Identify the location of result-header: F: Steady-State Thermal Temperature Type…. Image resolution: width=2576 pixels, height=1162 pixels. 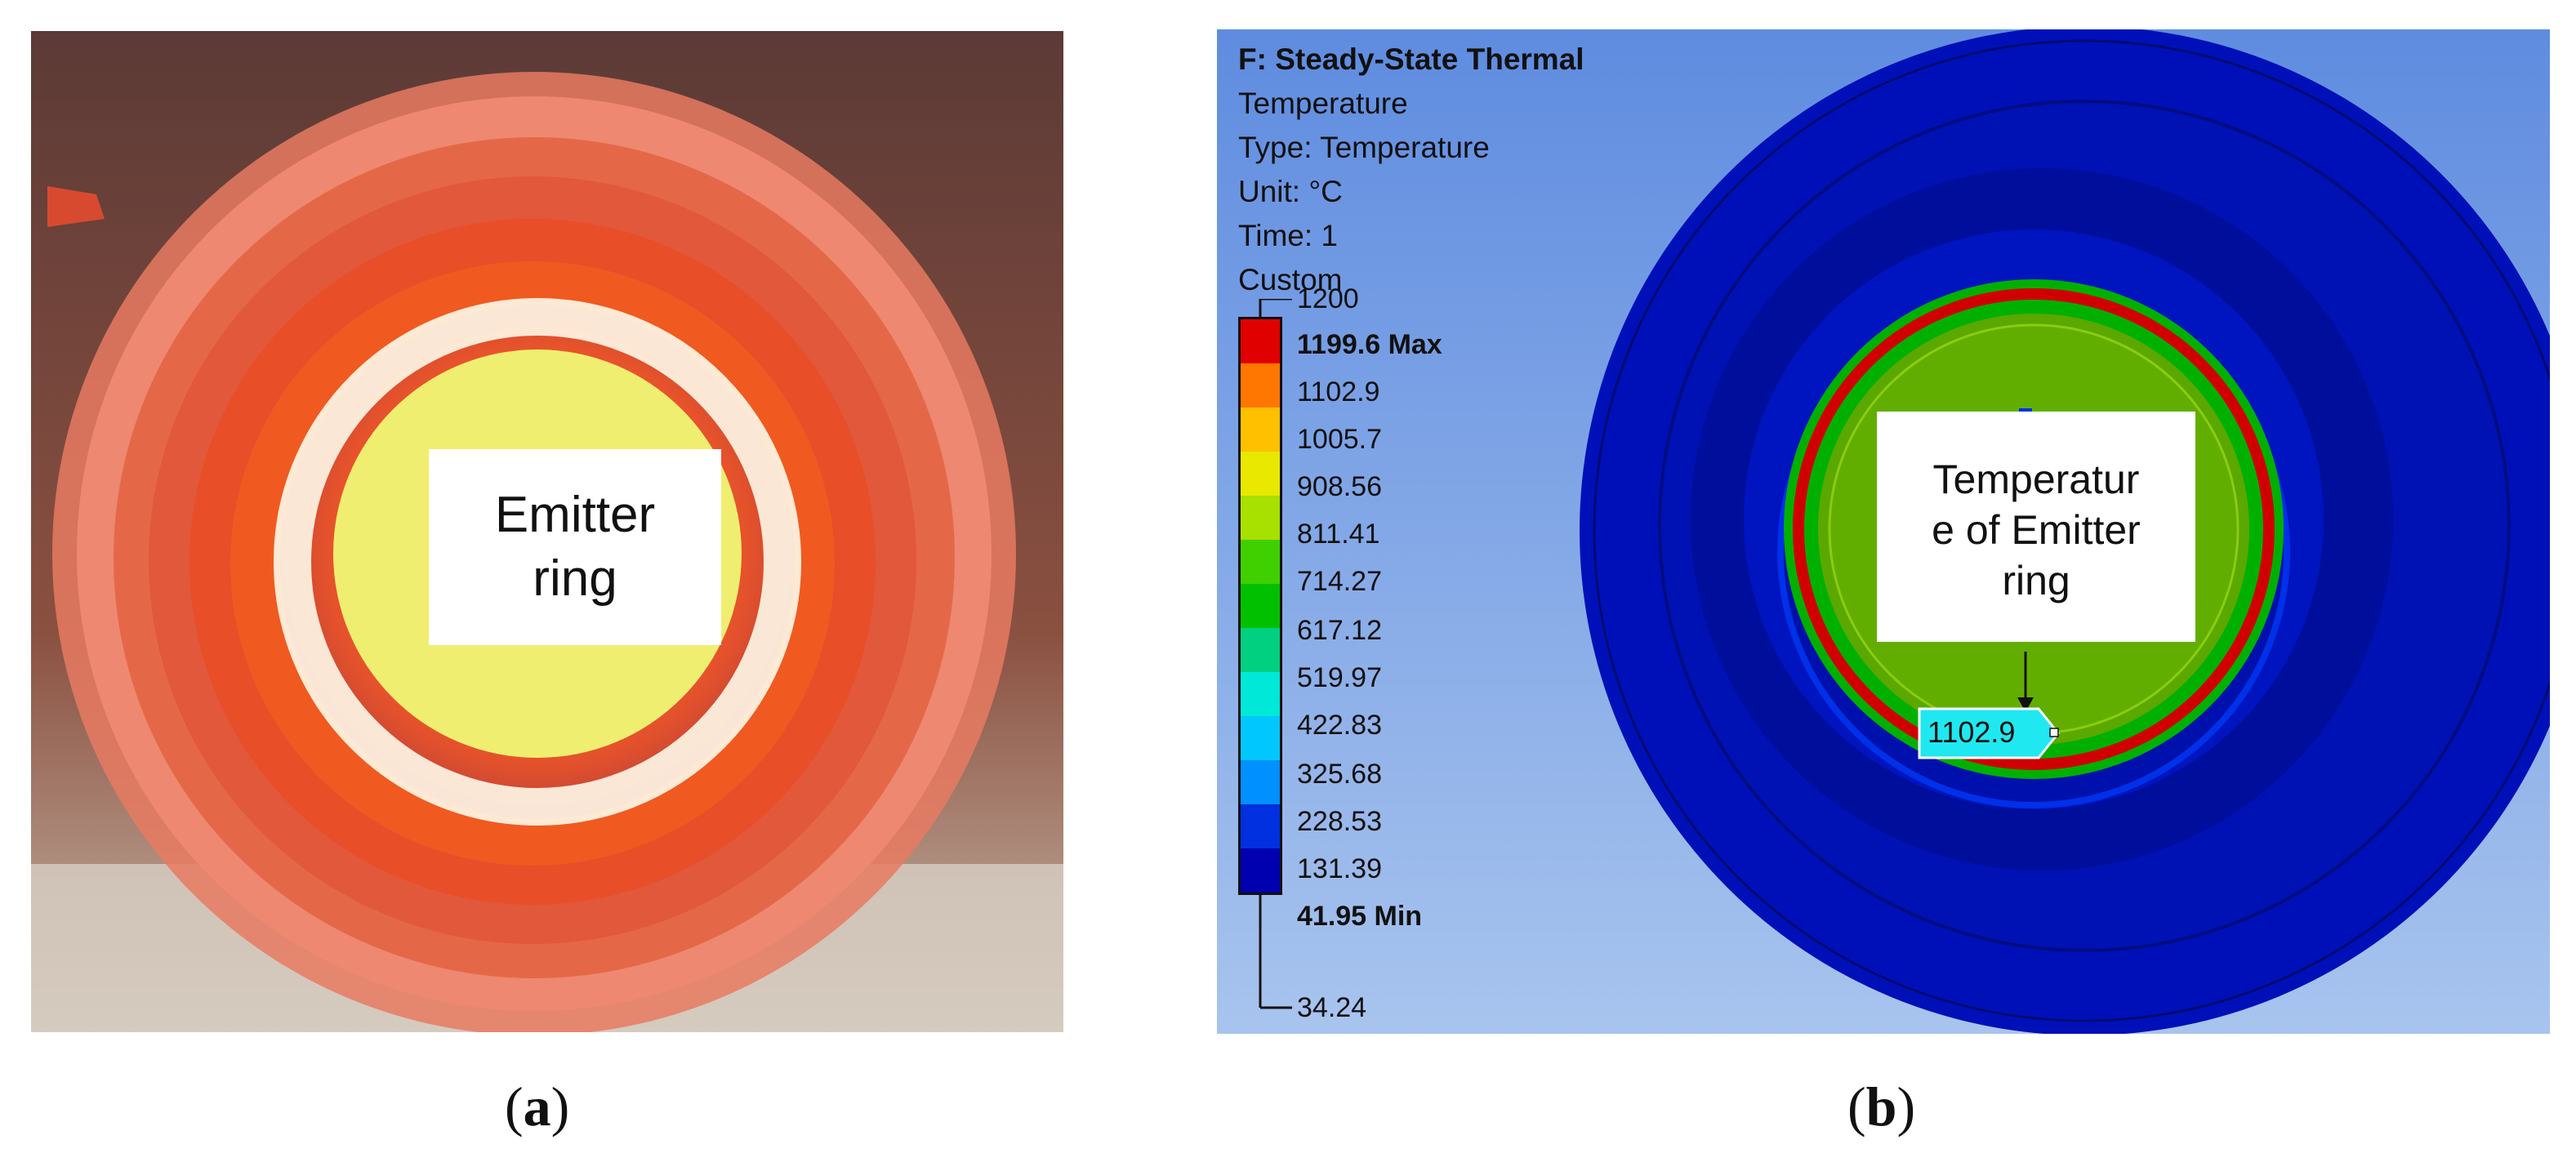
(1411, 170).